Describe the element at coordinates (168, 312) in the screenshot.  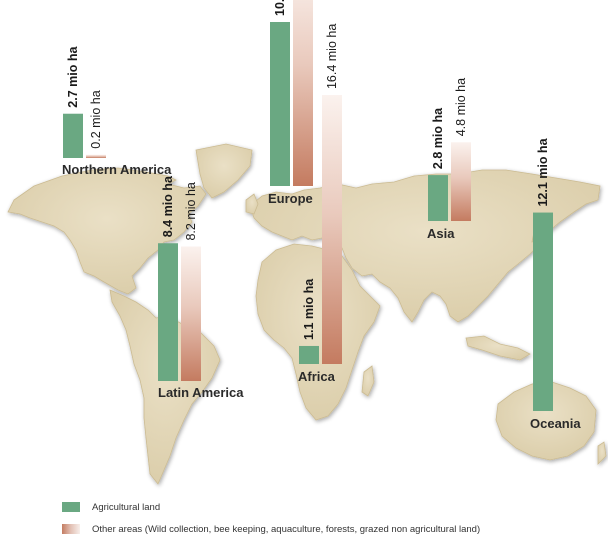
I see `bar-latin-america-agricultural` at that location.